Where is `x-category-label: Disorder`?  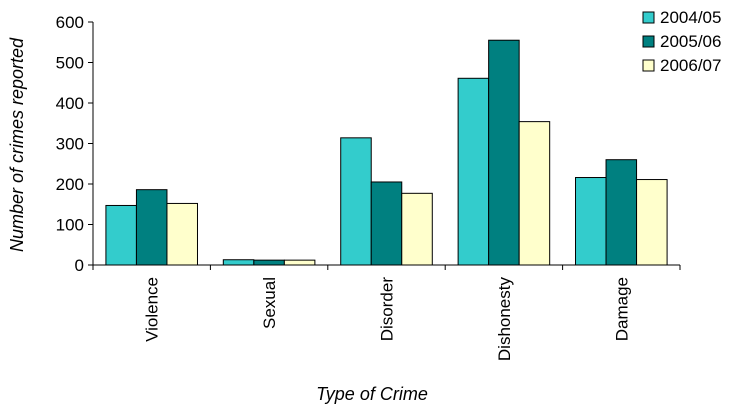 x-category-label: Disorder is located at coordinates (387, 309).